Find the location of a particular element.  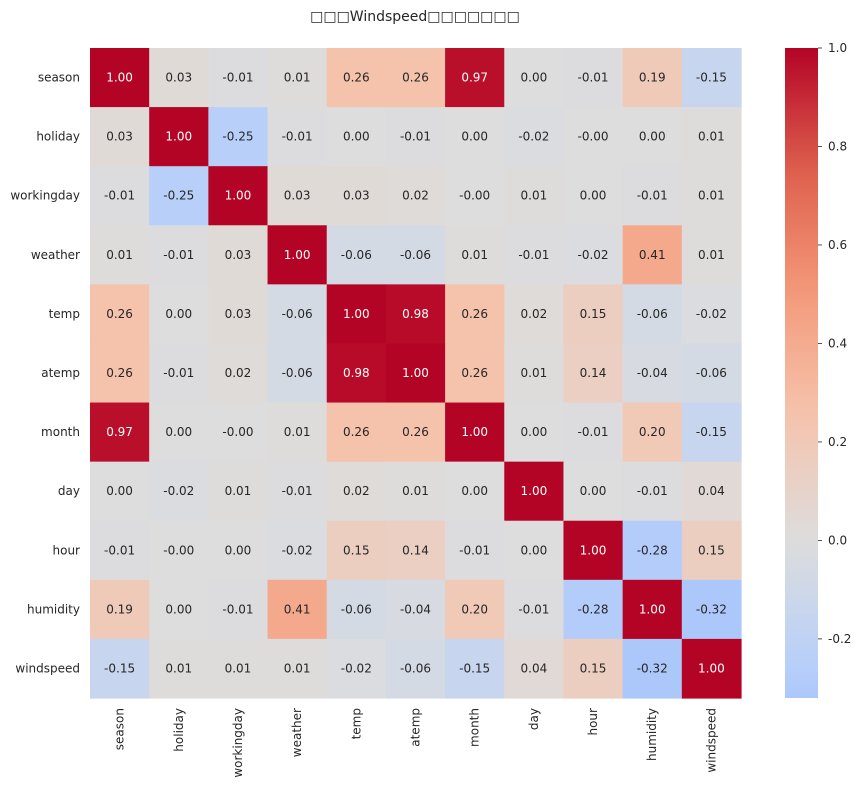

column-label: day is located at coordinates (534, 719).